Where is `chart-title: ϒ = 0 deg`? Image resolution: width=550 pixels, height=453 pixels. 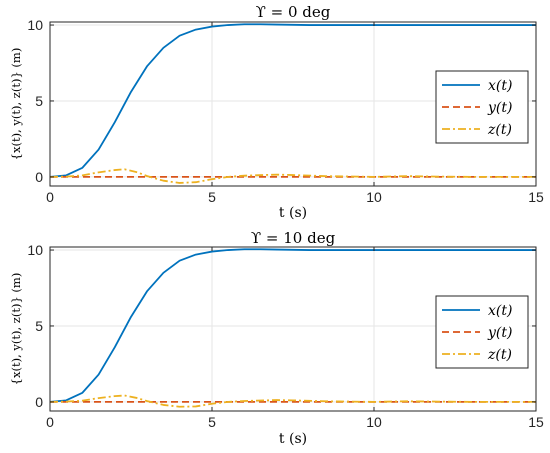 chart-title: ϒ = 0 deg is located at coordinates (293, 12).